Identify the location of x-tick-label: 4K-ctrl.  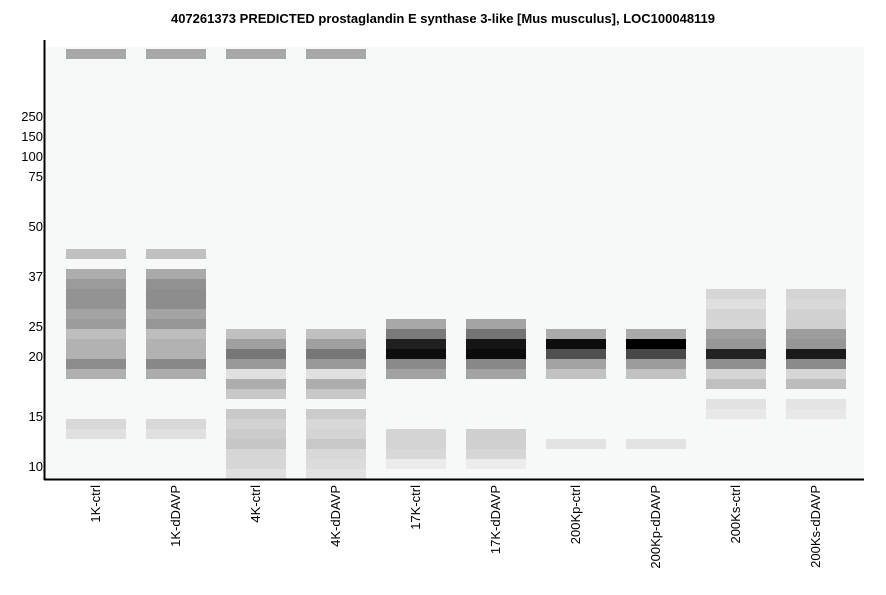
(255, 504).